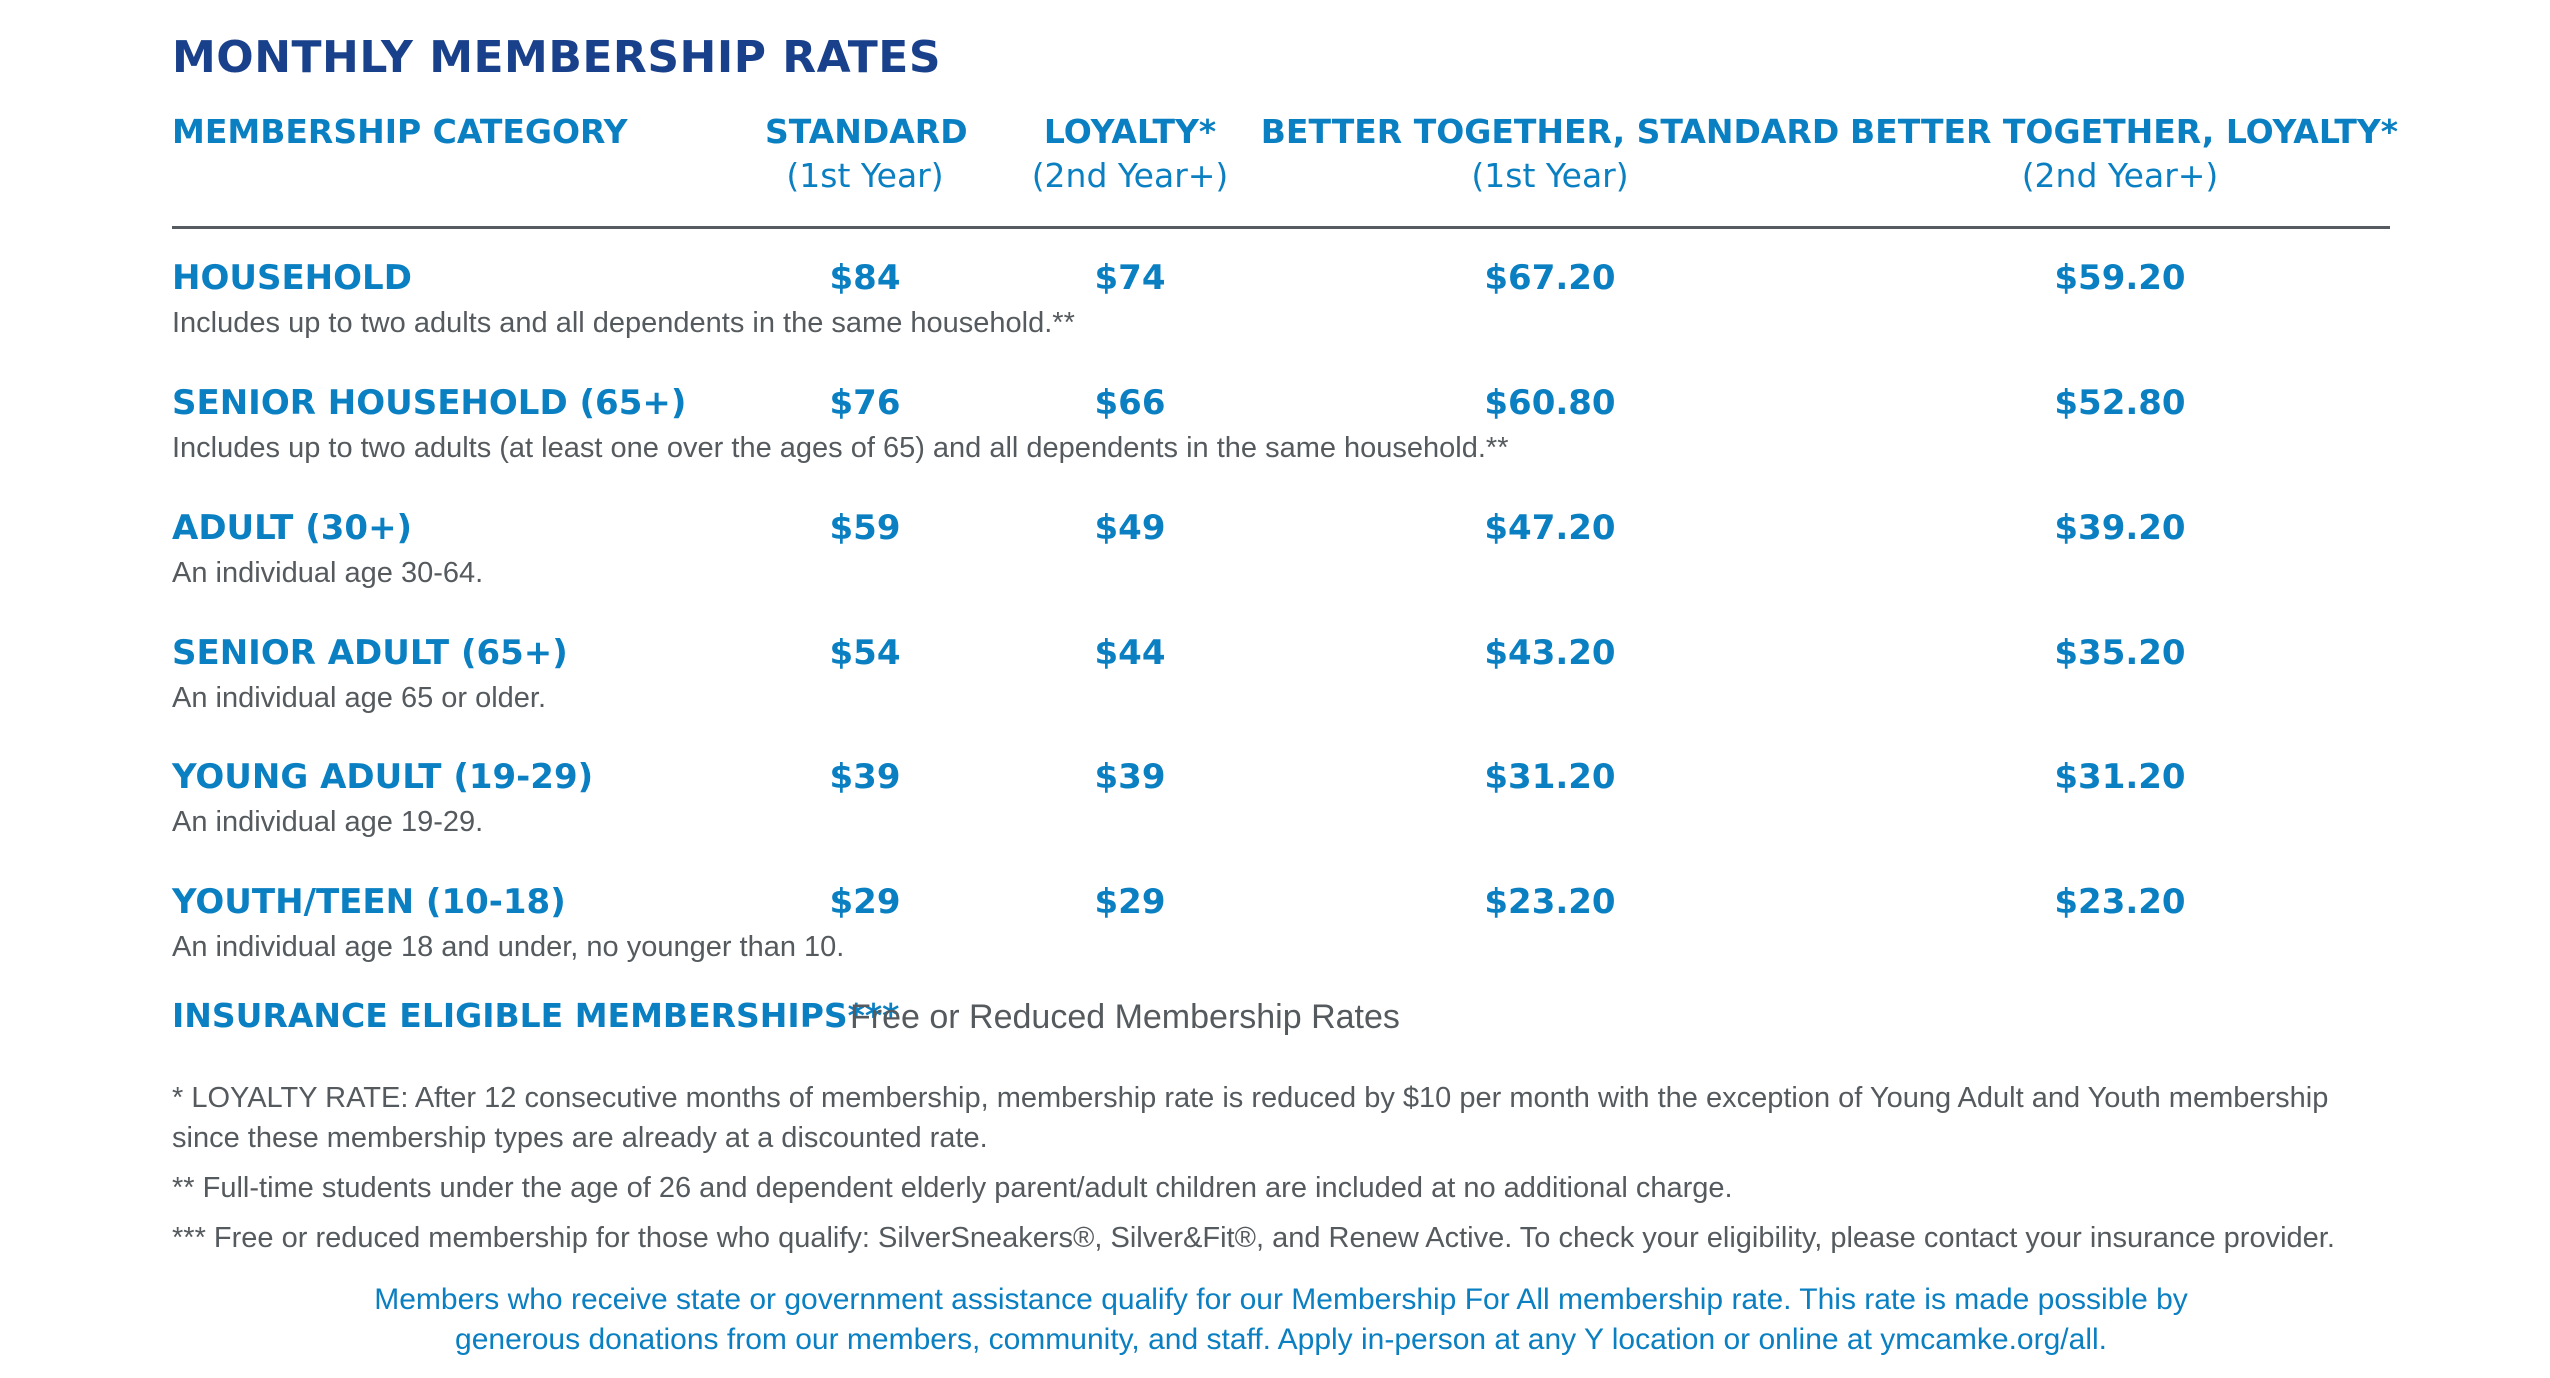 This screenshot has height=1378, width=2550. What do you see at coordinates (400, 131) in the screenshot?
I see `header-category: MEMBERSHIP CATEGORY` at bounding box center [400, 131].